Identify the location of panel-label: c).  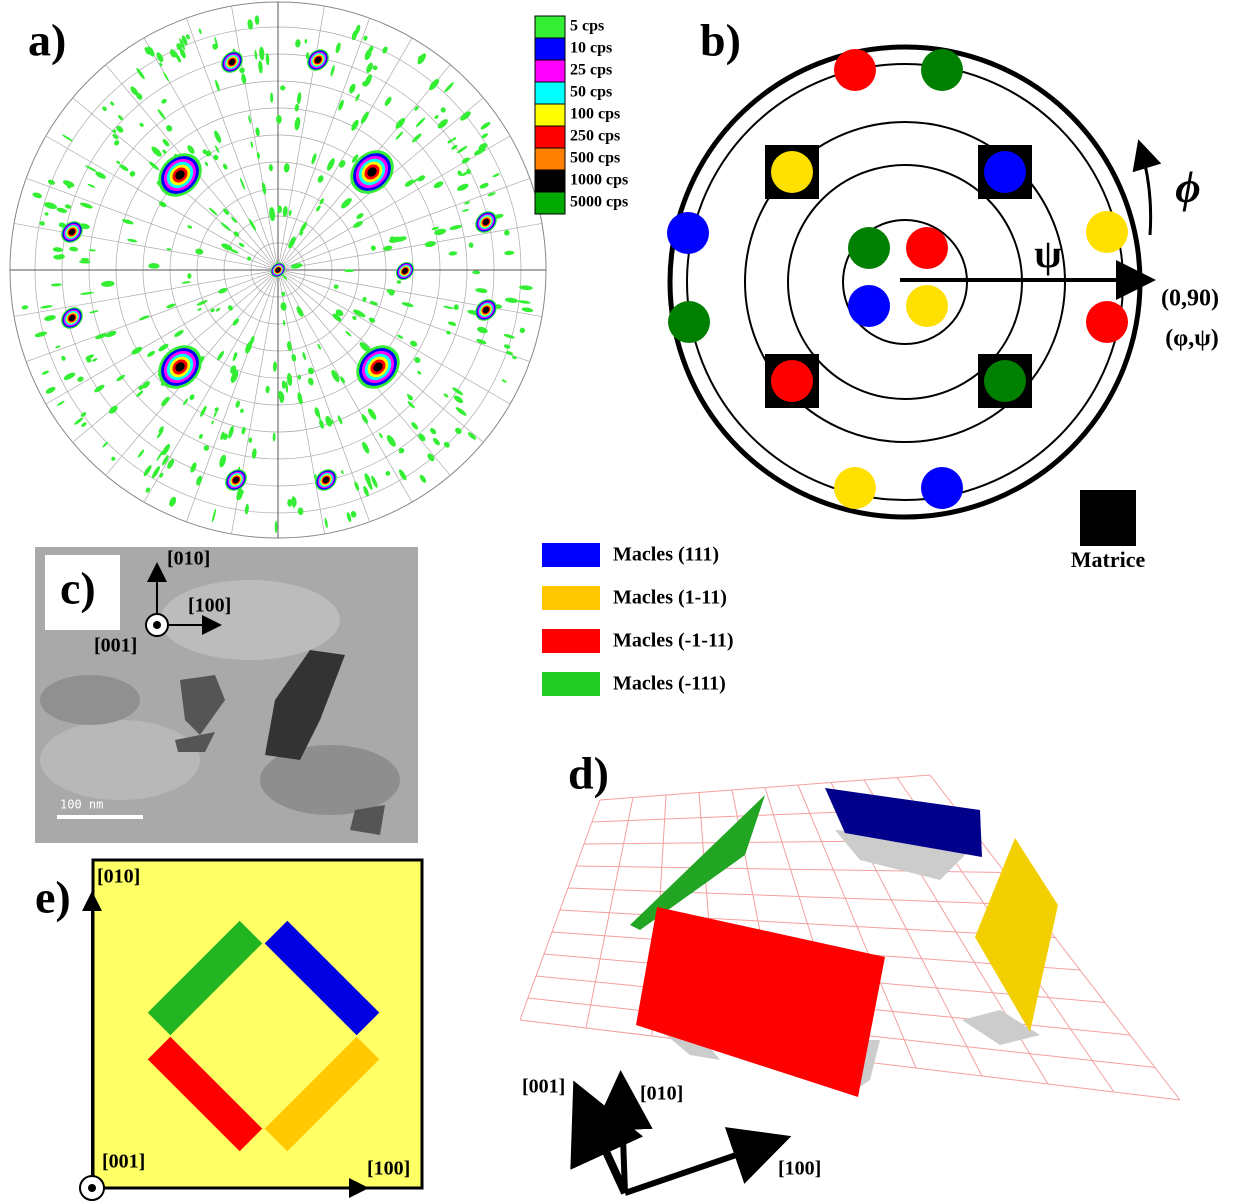
(78, 588).